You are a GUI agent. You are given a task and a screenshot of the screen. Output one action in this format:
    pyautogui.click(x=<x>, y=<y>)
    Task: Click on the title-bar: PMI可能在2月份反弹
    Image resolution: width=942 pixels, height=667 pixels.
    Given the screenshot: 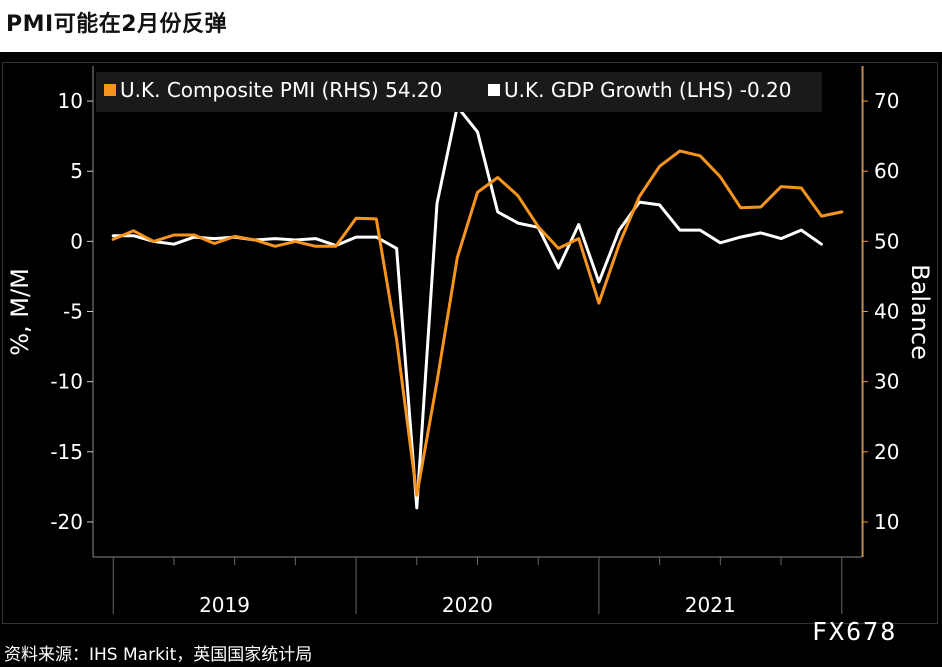 What is the action you would take?
    pyautogui.click(x=471, y=26)
    